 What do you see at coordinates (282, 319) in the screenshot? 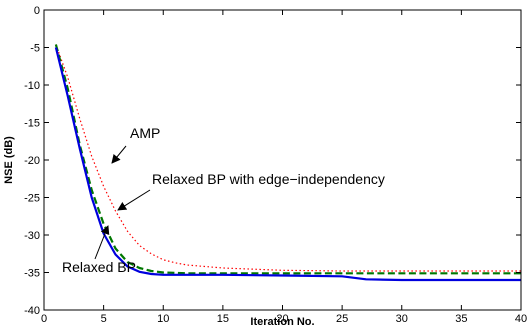
I see `x-tick-label: 20` at bounding box center [282, 319].